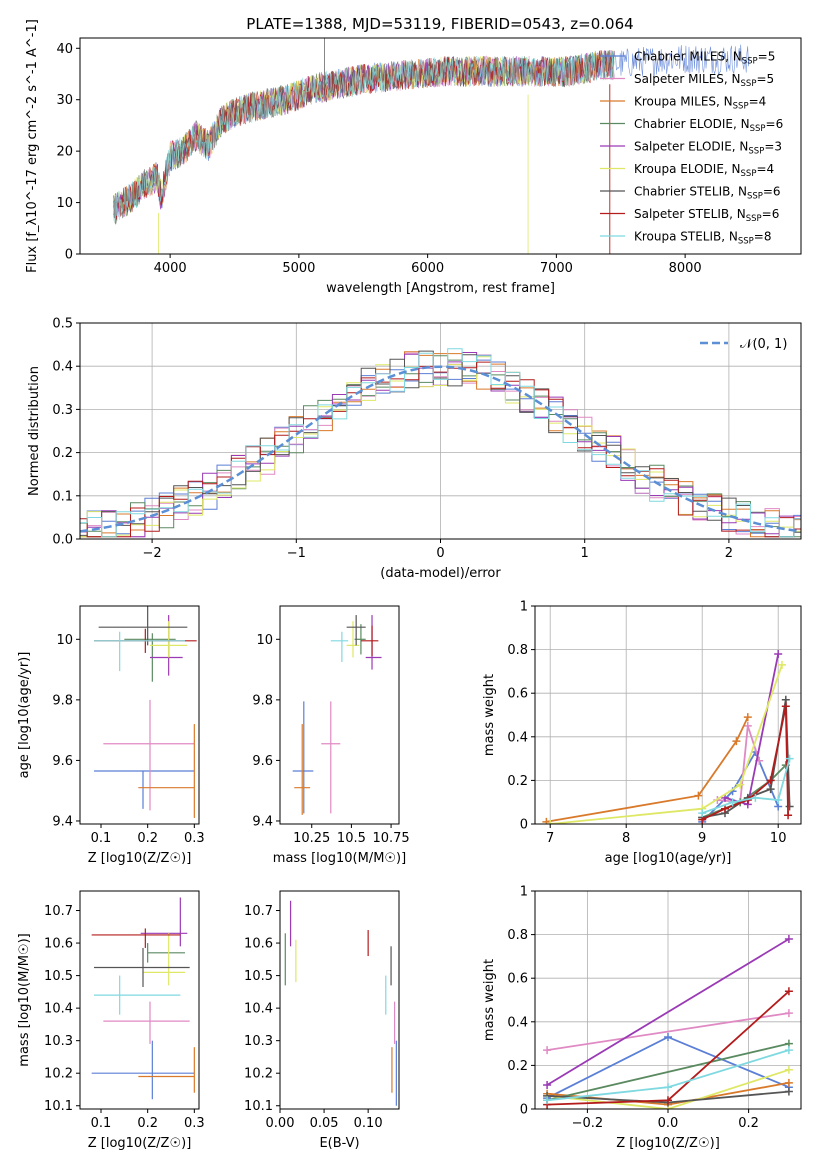  Describe the element at coordinates (773, 147) in the screenshot. I see `legend-value: =3` at that location.